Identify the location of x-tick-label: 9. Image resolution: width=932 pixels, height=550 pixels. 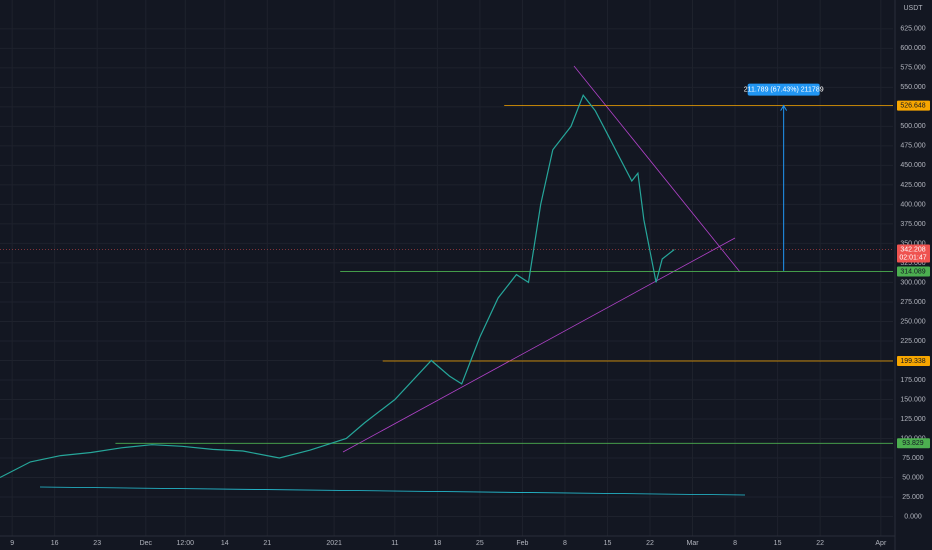
(12, 543).